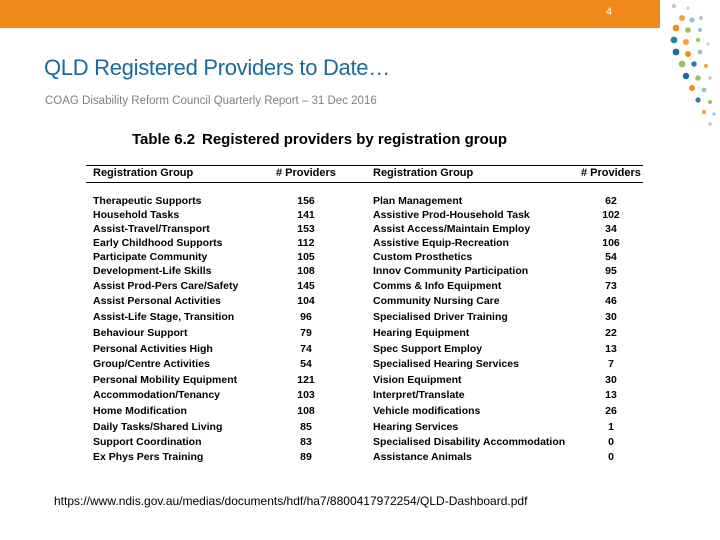 This screenshot has width=720, height=540. What do you see at coordinates (423, 257) in the screenshot?
I see `registration-group-cell: Custom Prosthetics` at bounding box center [423, 257].